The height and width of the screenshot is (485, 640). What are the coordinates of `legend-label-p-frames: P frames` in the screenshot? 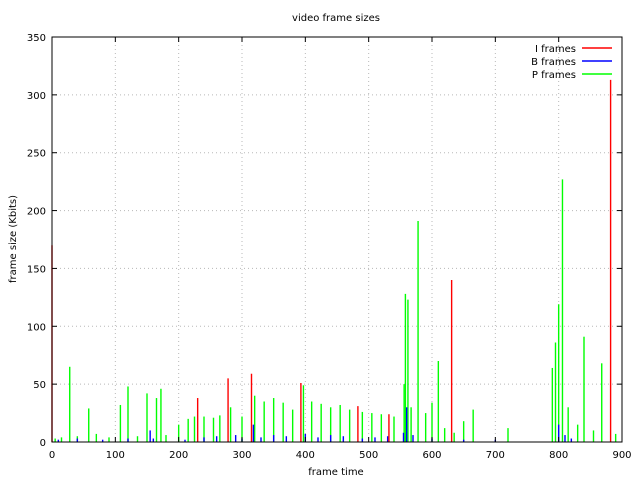 It's located at (554, 75).